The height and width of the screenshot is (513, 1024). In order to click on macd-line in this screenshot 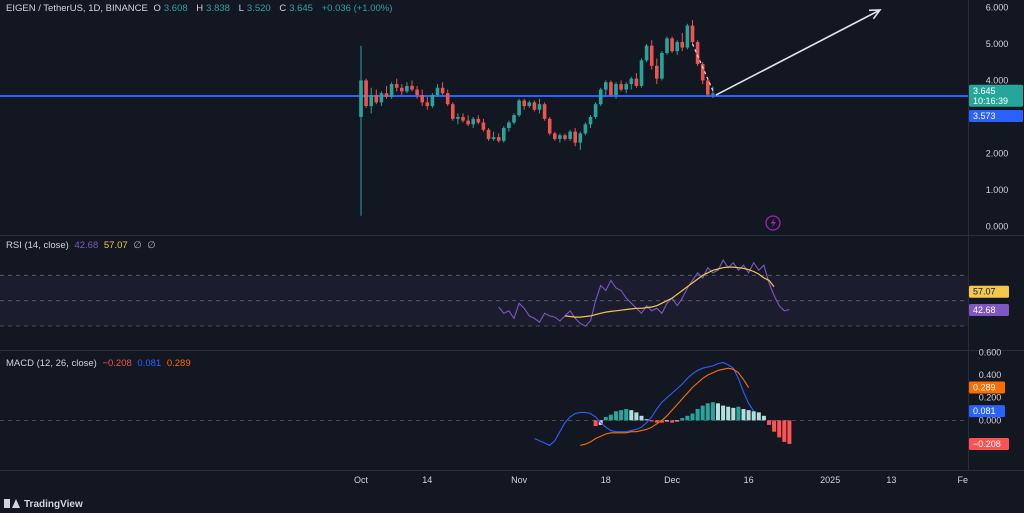, I will do `click(644, 403)`.